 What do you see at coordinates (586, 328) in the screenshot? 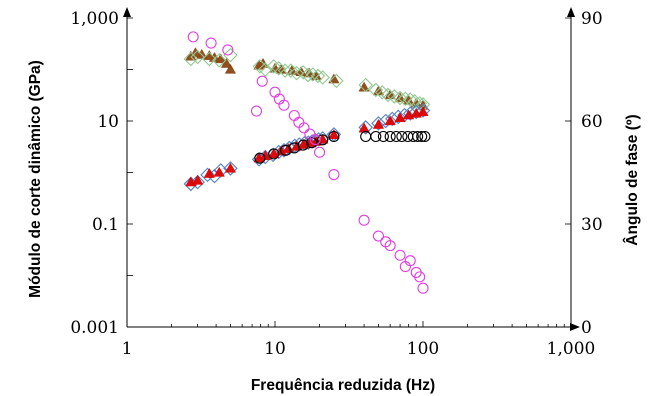
I see `y-right-tick-label: 0` at bounding box center [586, 328].